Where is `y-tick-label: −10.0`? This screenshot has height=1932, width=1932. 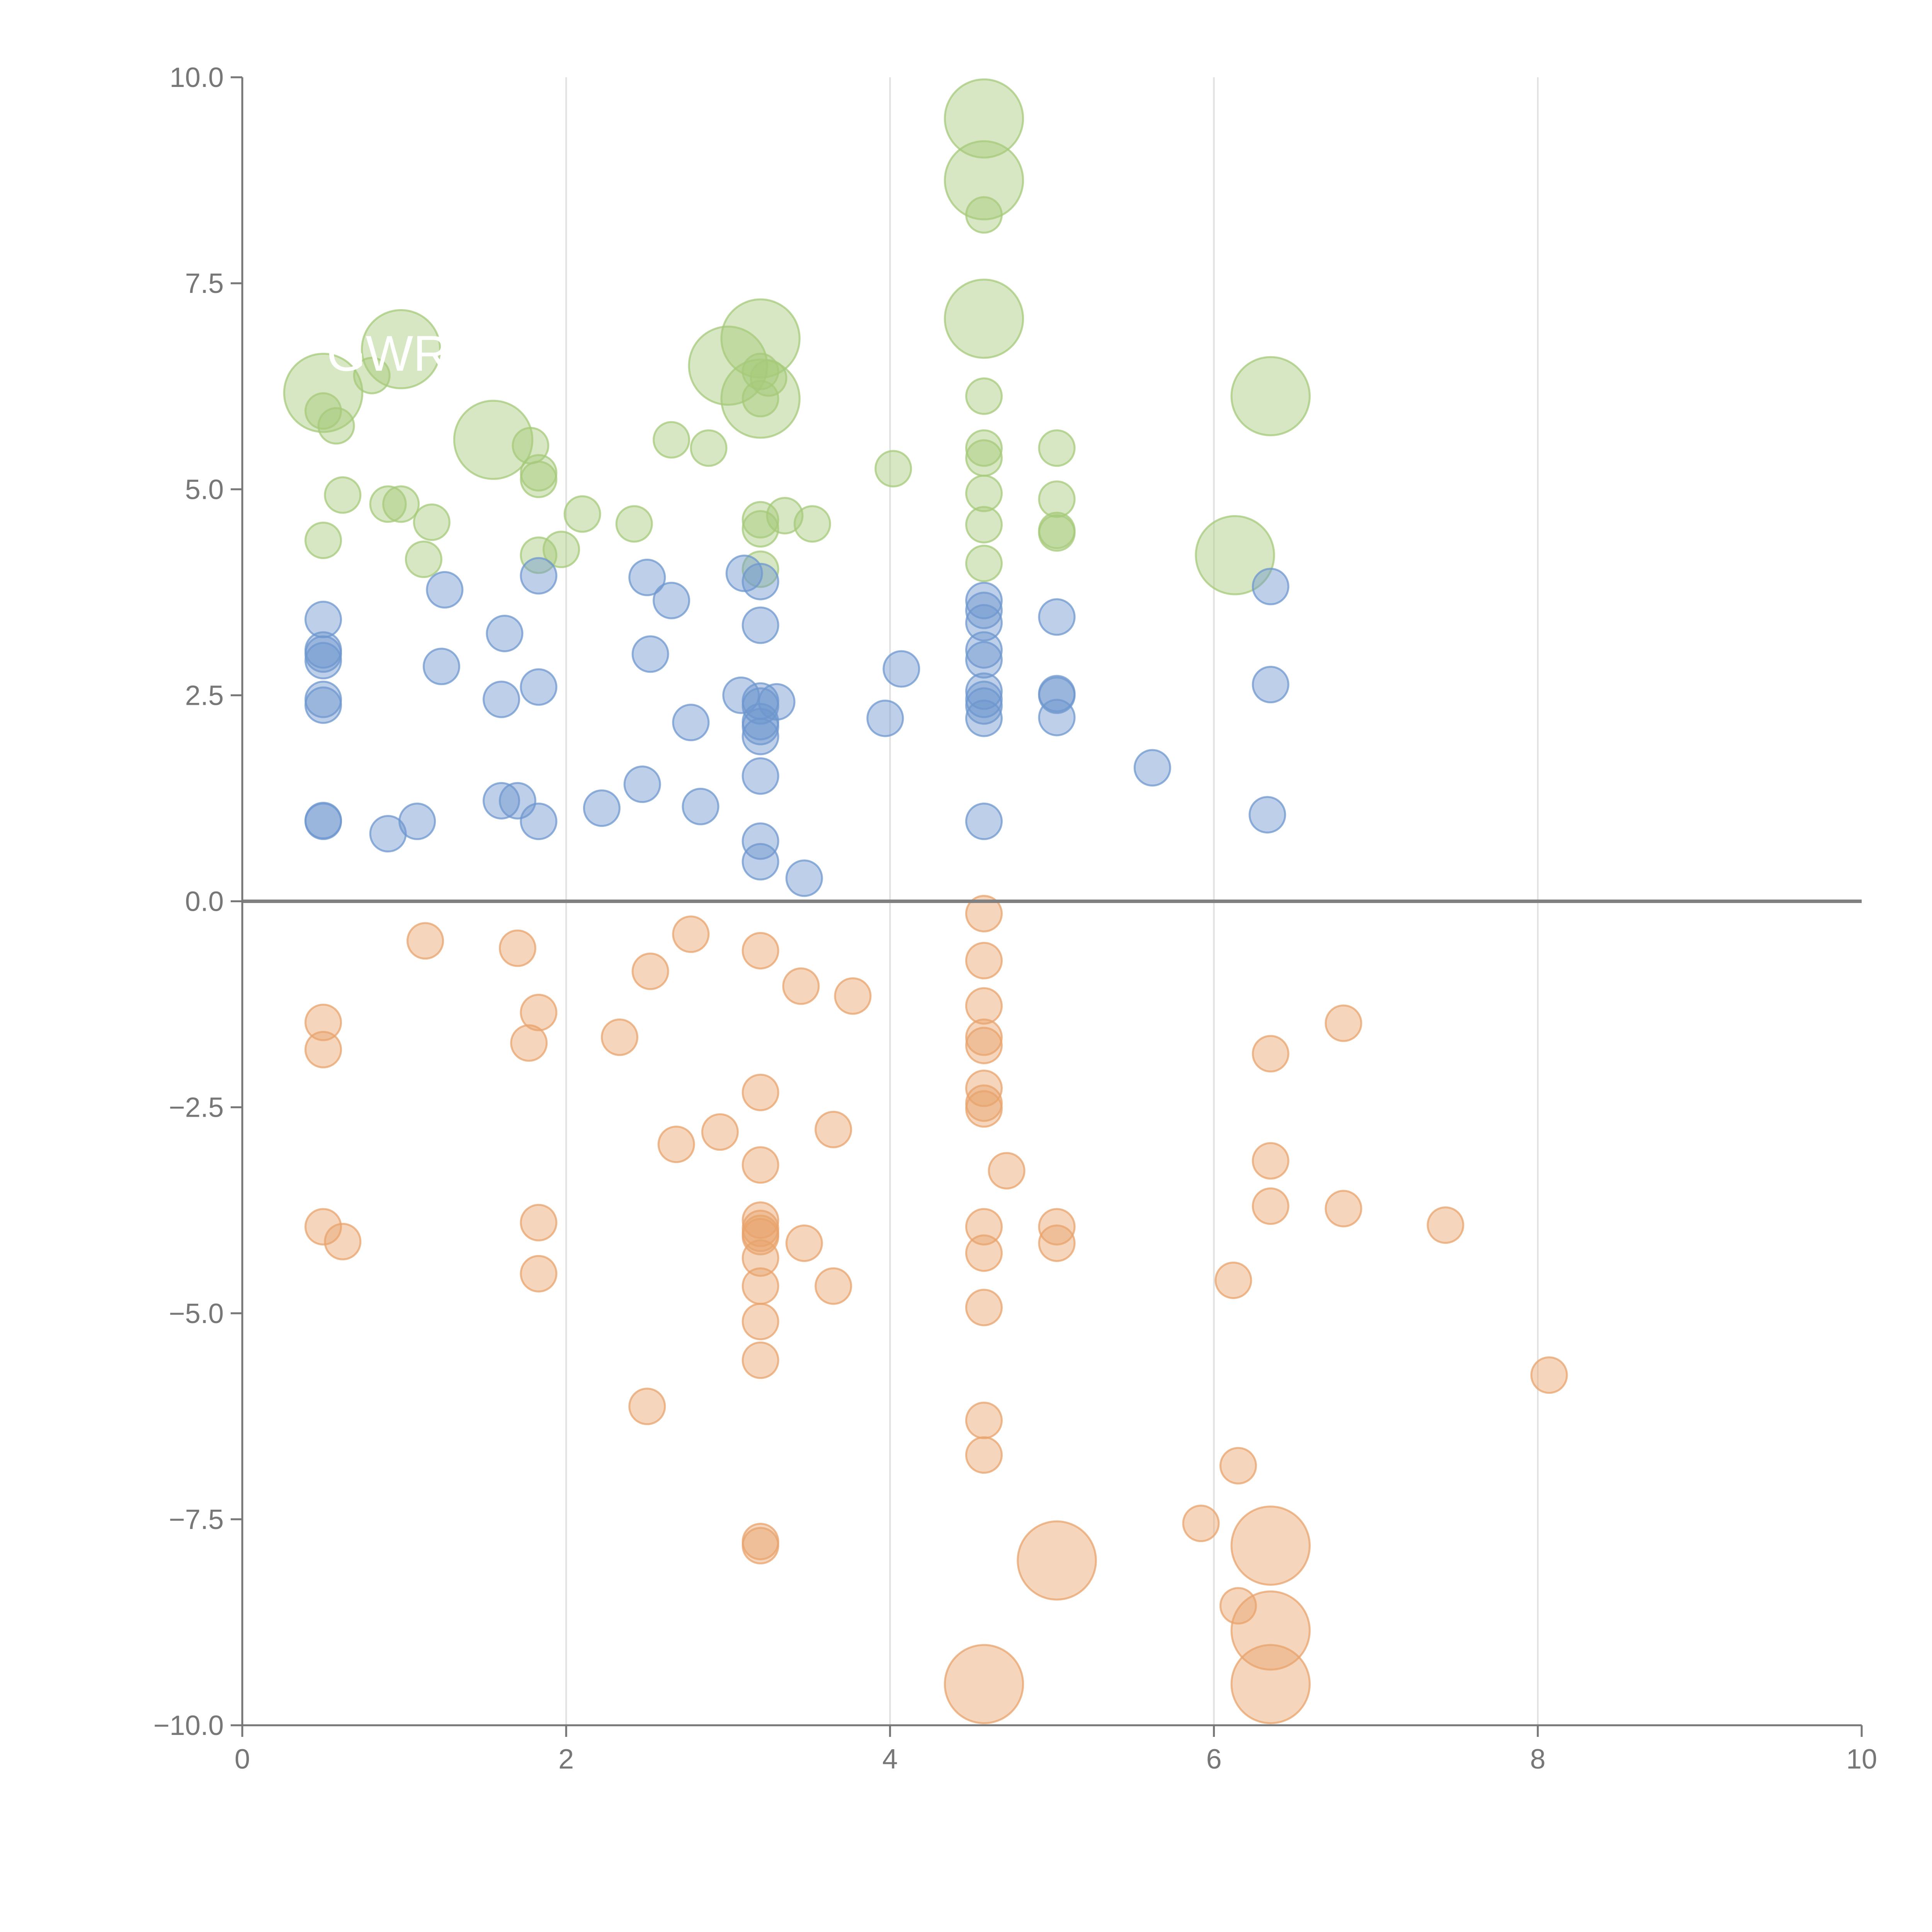
y-tick-label: −10.0 is located at coordinates (189, 1726).